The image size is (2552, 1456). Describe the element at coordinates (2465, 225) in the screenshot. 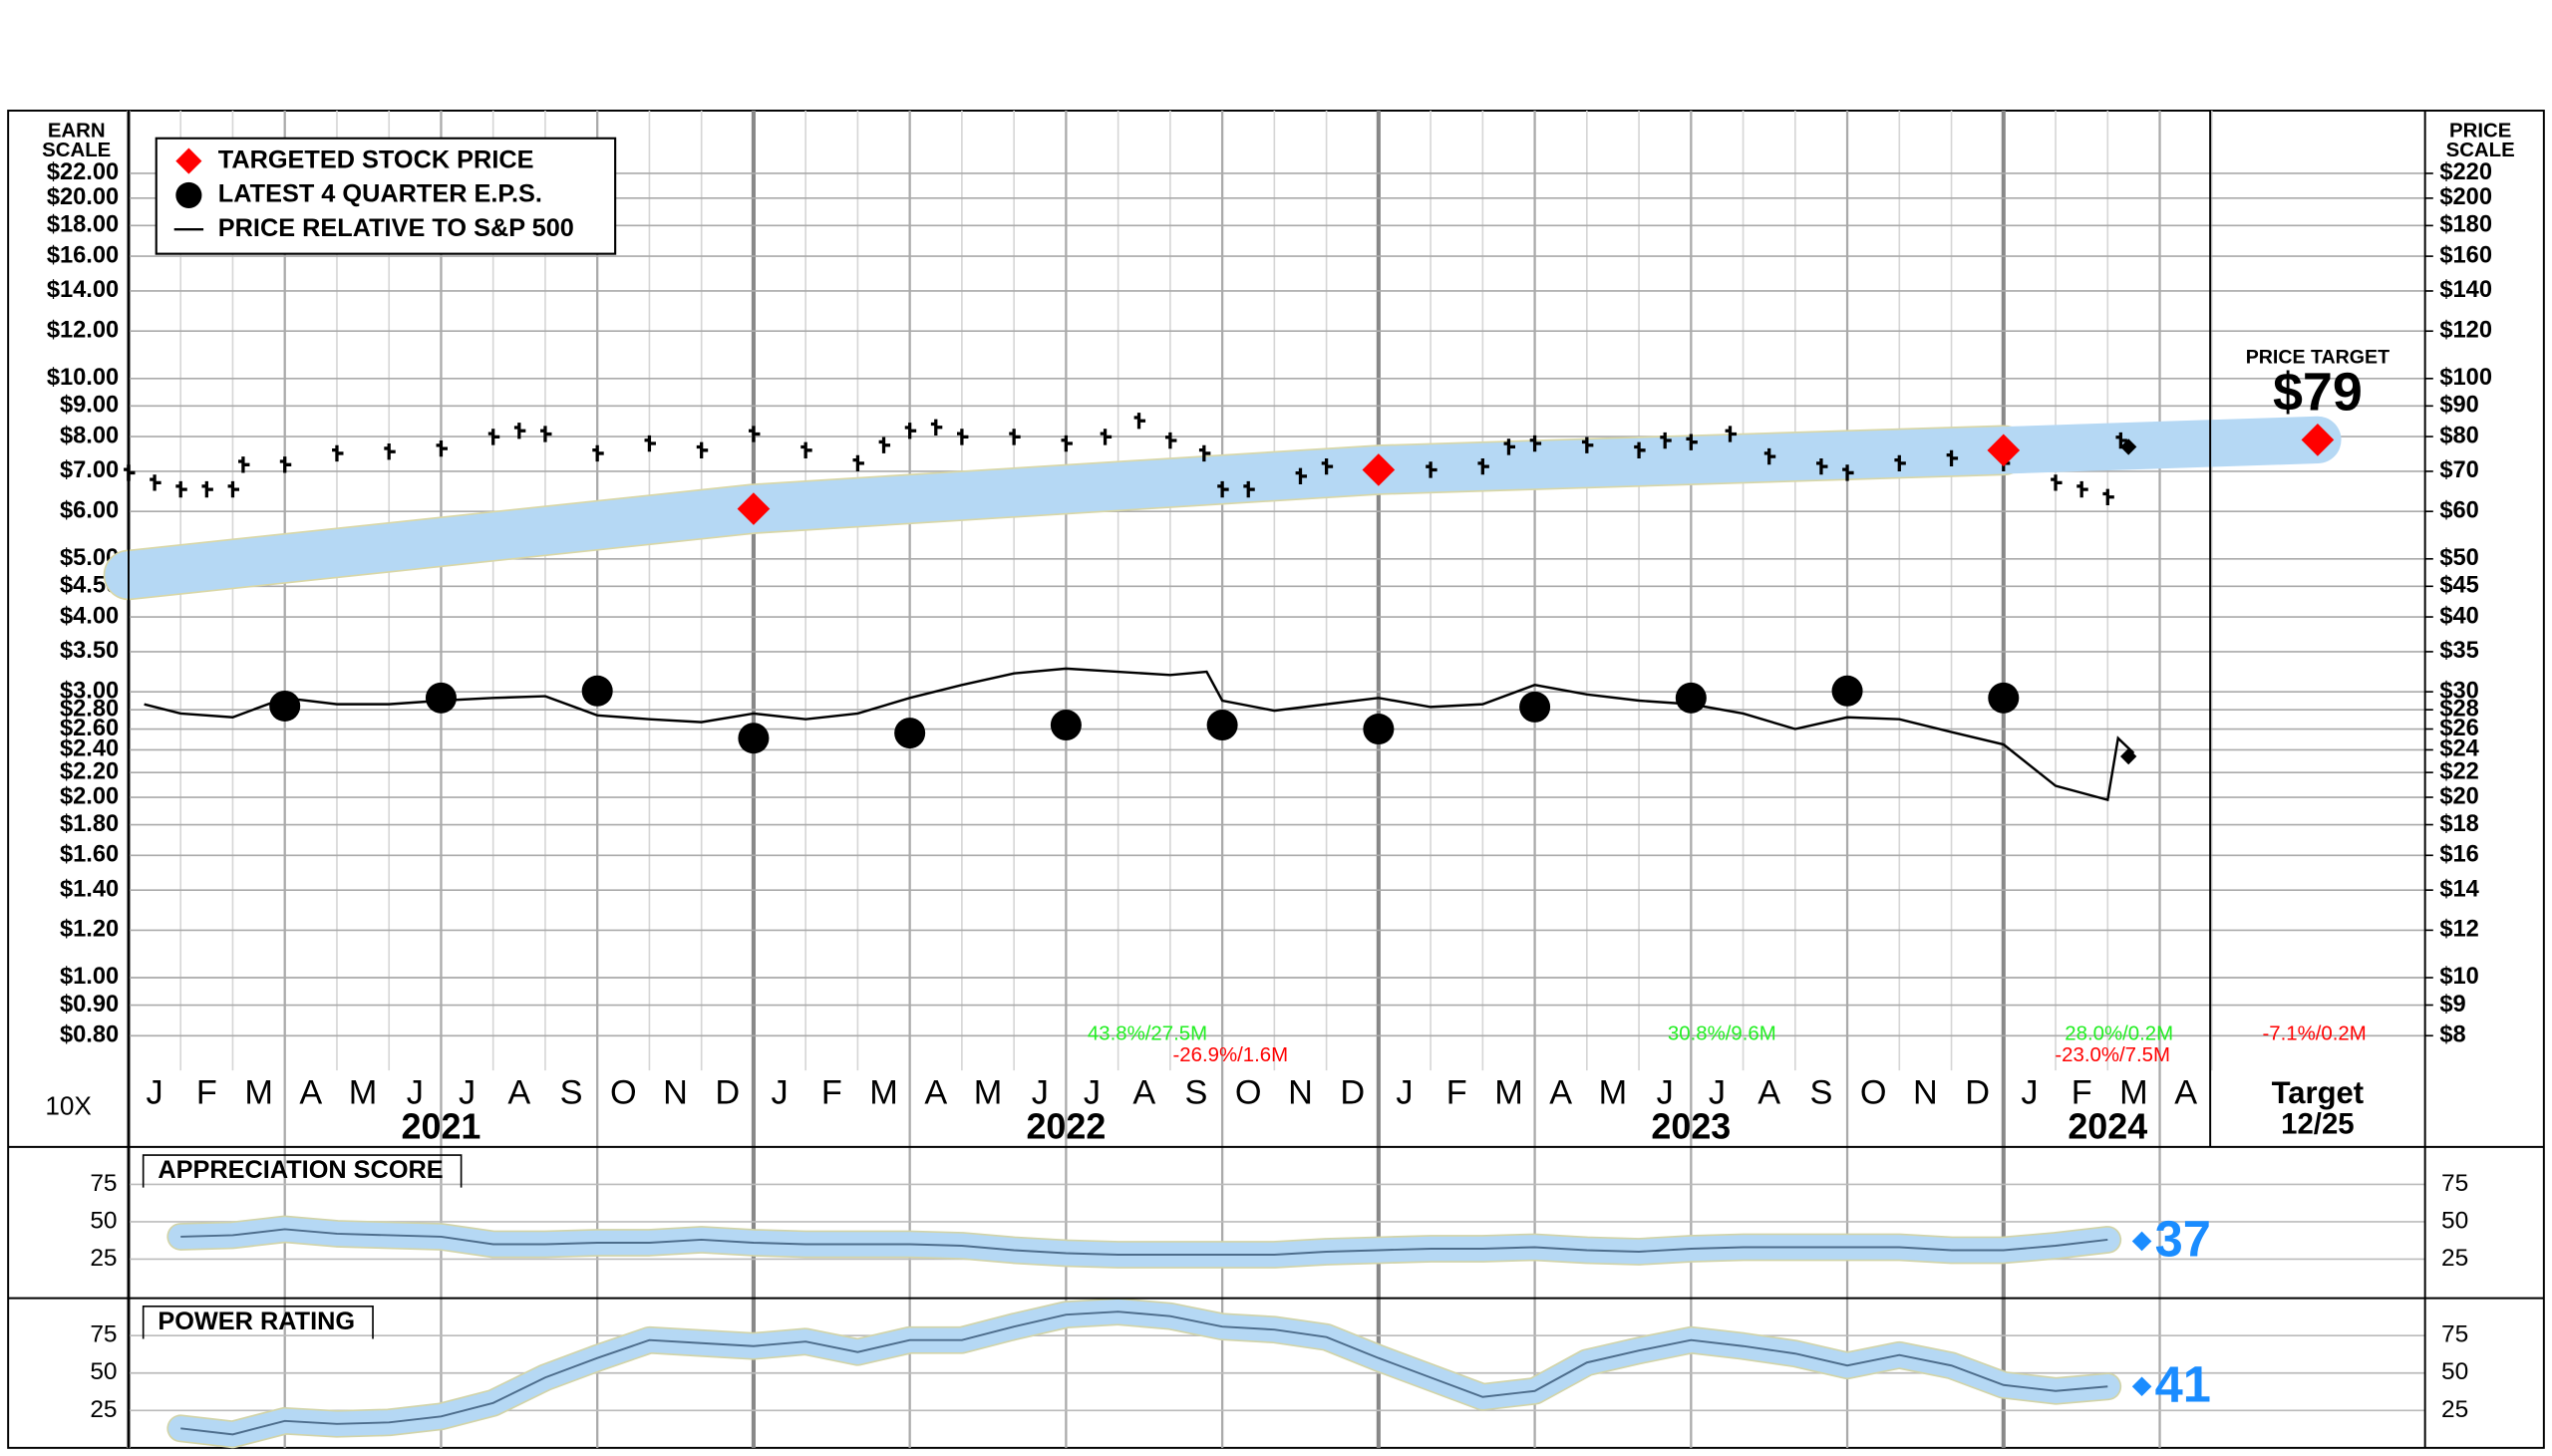

I see `y2-tick-label: $180` at that location.